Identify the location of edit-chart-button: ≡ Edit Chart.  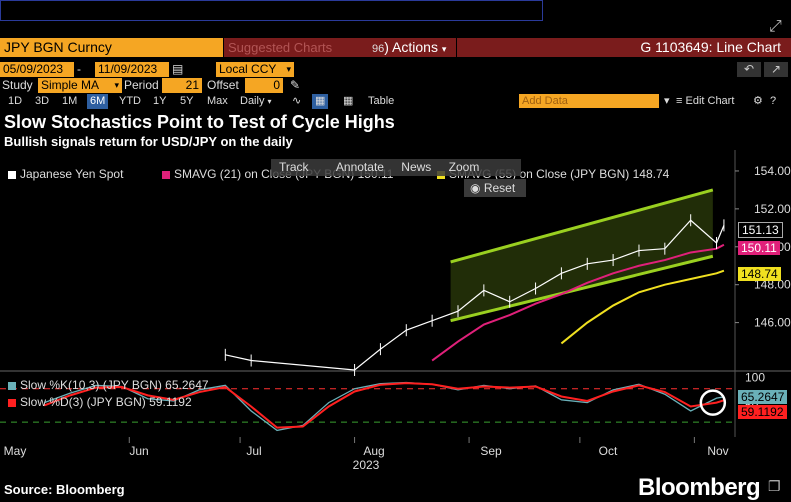
(705, 101).